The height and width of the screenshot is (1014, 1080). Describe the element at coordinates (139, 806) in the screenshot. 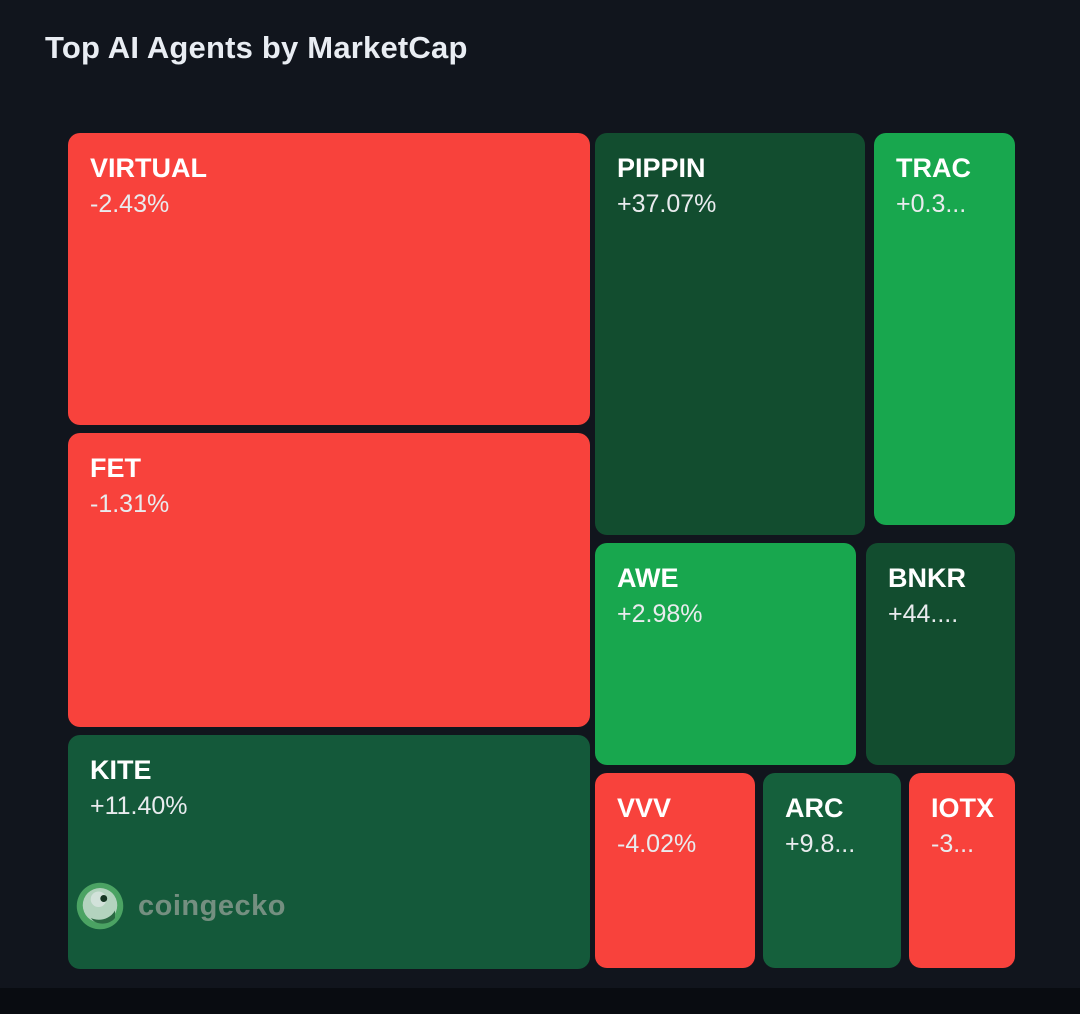

I see `token-change: +11.40%` at that location.